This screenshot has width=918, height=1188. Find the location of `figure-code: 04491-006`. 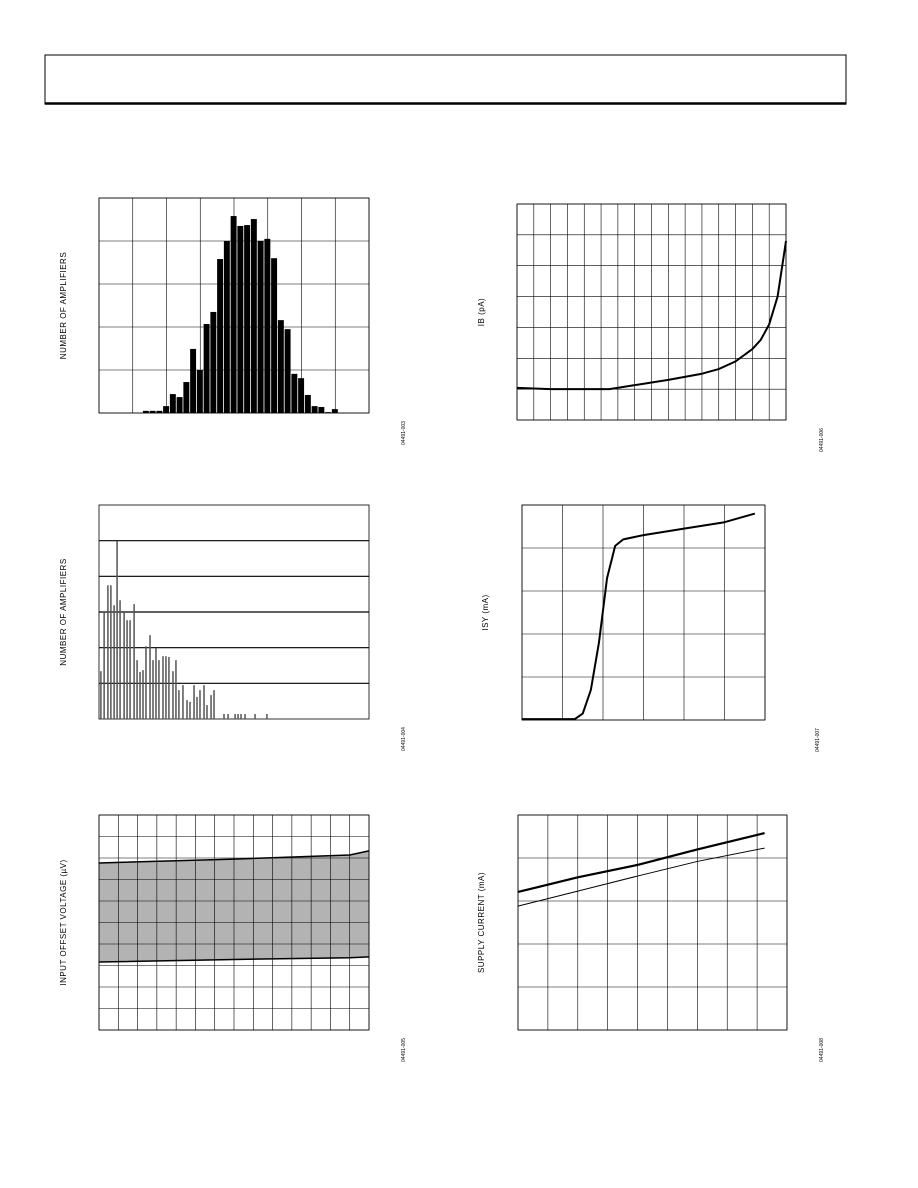

figure-code: 04491-006 is located at coordinates (822, 440).